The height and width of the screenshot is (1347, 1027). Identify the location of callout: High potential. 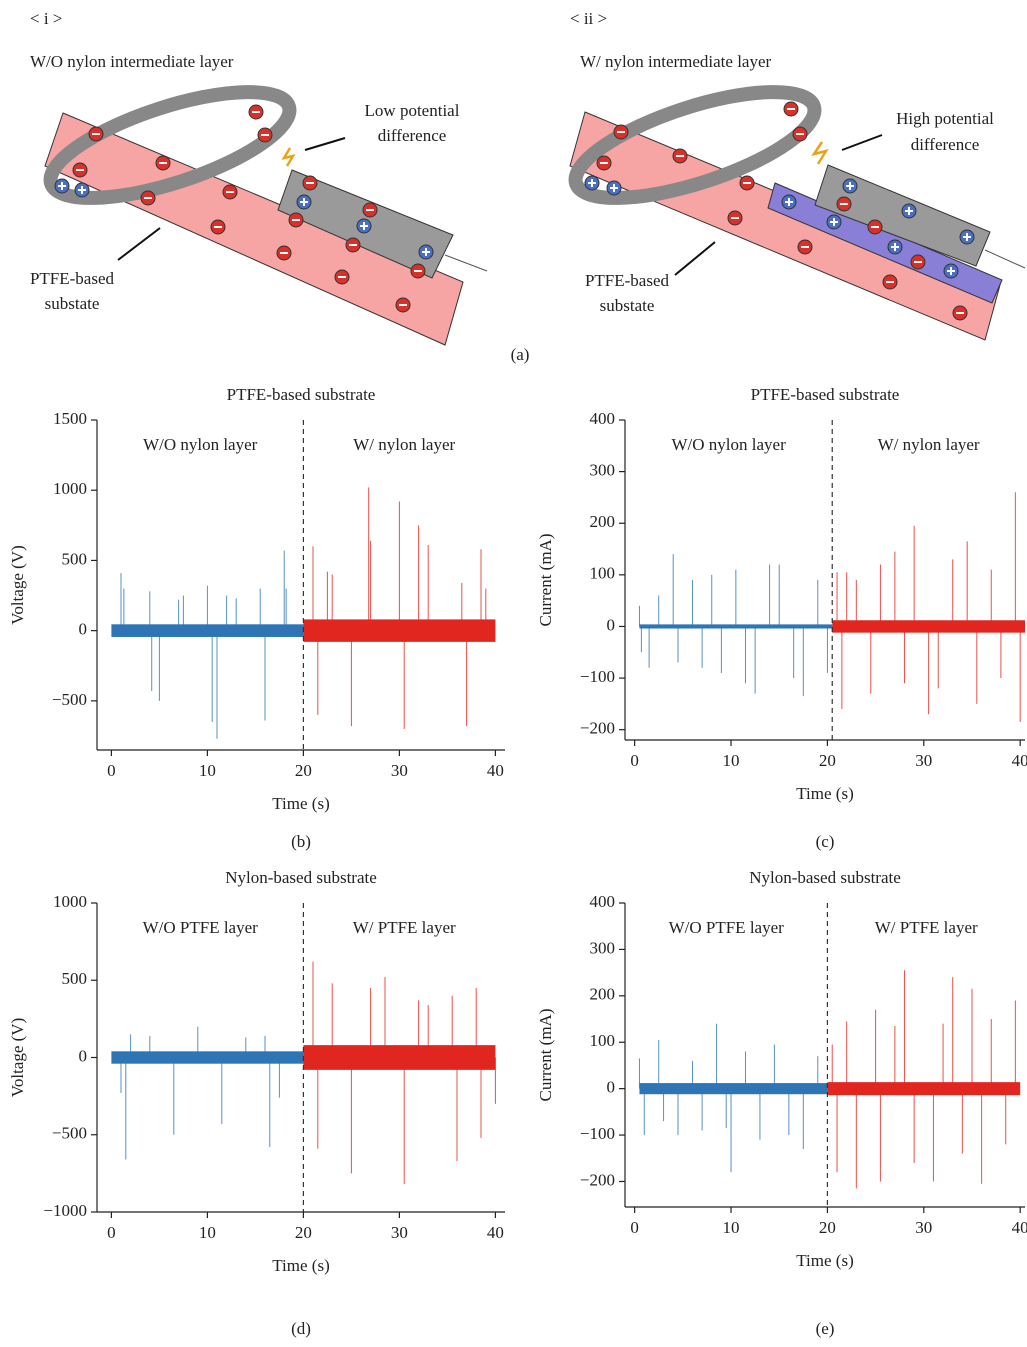
(945, 118).